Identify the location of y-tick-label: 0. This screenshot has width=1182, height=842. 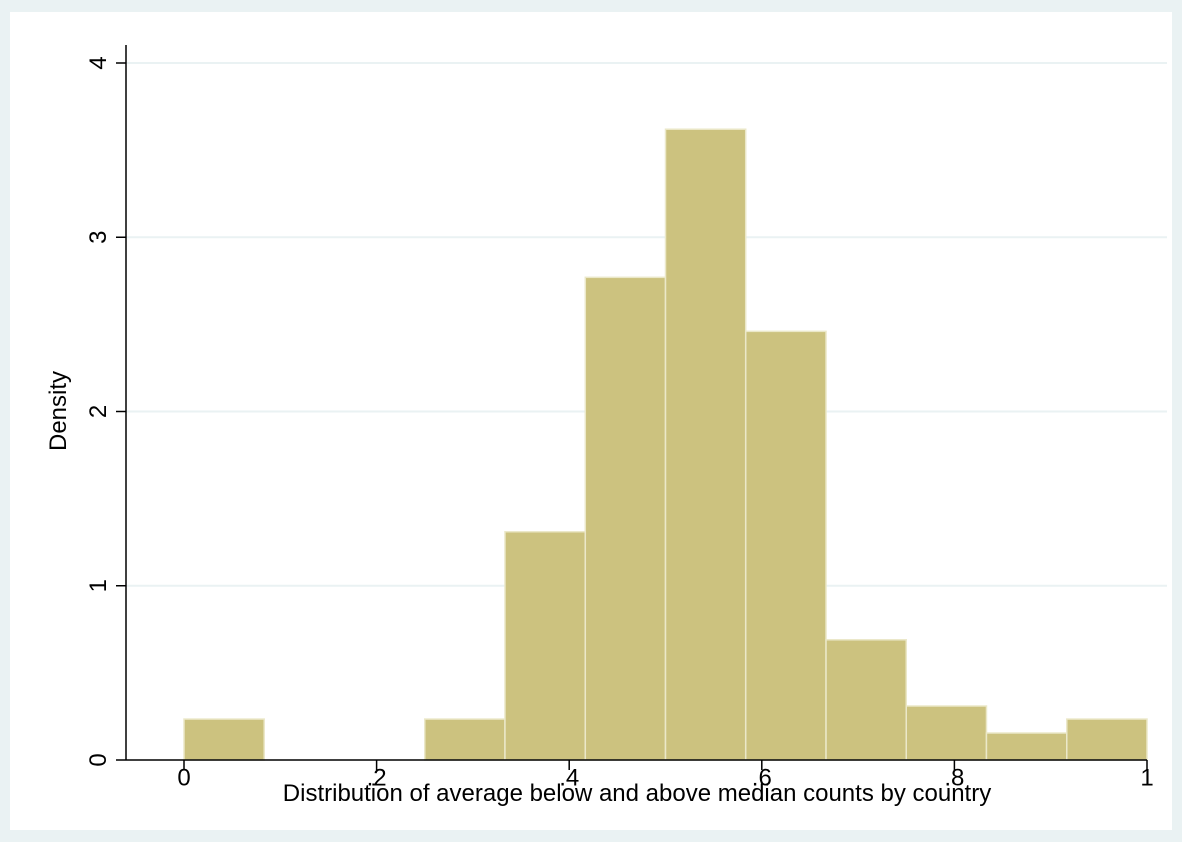
(98, 759).